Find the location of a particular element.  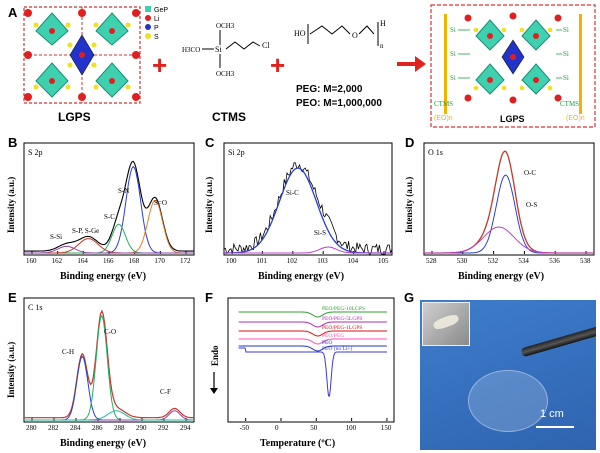

tick-label: 538 is located at coordinates (585, 261).